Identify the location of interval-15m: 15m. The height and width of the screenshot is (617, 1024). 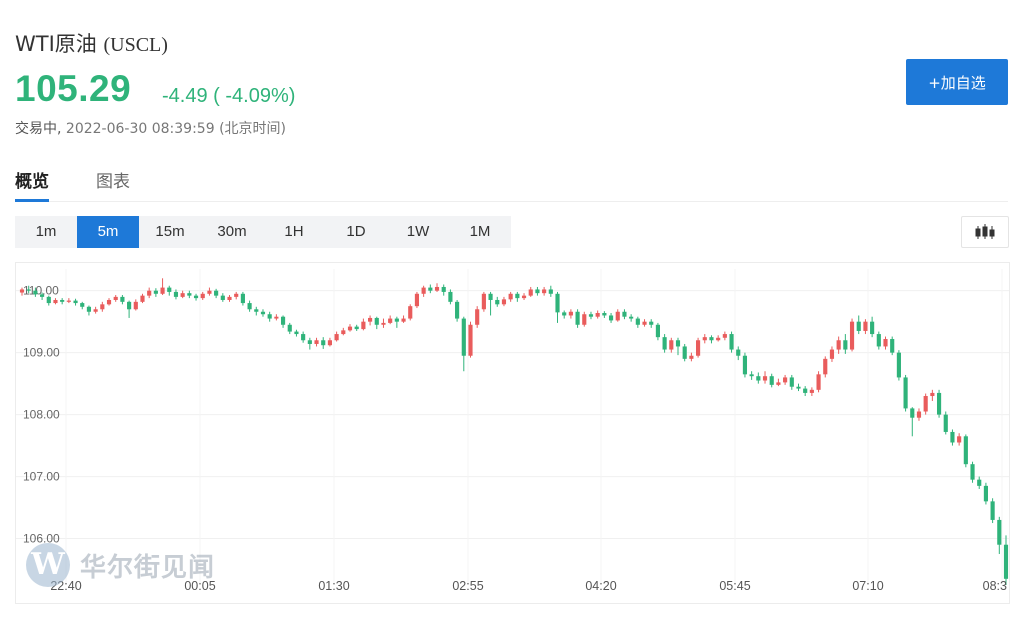
(170, 231).